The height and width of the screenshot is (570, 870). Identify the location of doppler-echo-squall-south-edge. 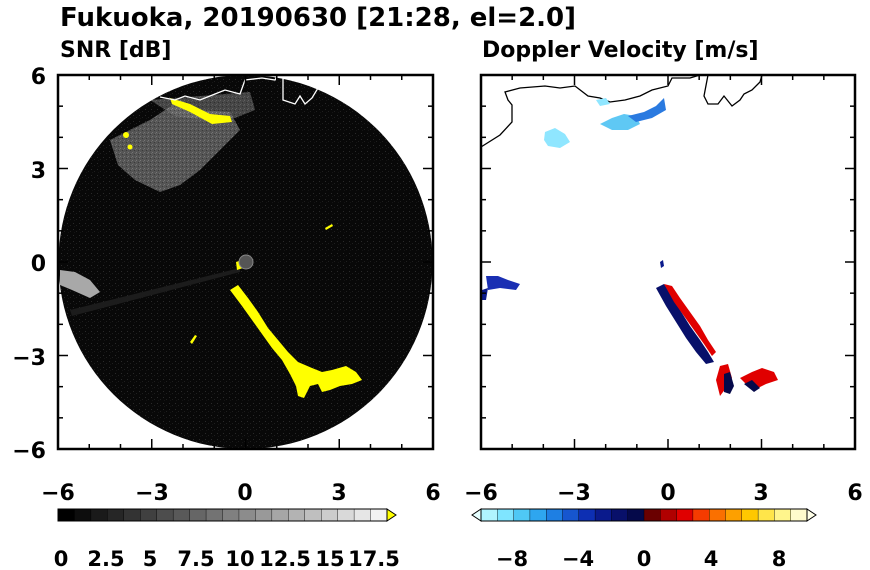
(729, 383).